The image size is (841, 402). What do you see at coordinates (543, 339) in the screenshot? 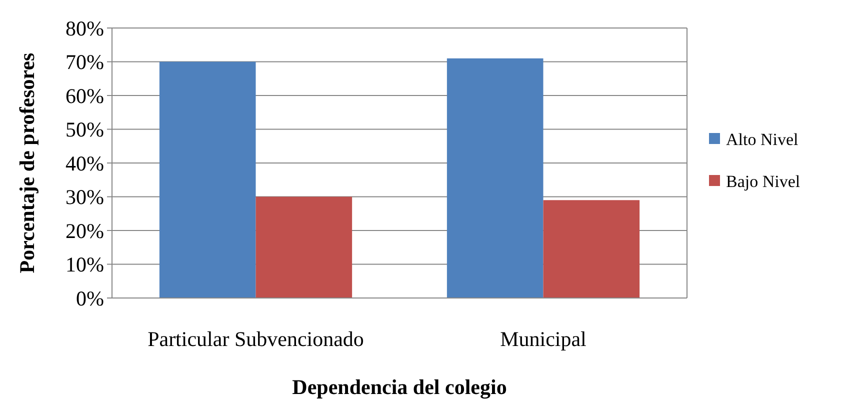
I see `x-tick-label: Municipal` at bounding box center [543, 339].